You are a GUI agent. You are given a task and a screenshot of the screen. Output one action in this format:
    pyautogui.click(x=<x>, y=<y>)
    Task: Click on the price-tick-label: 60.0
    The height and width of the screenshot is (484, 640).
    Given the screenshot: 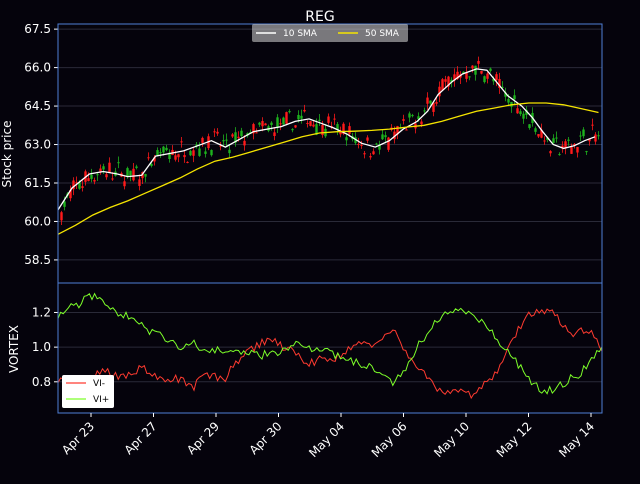 What is the action you would take?
    pyautogui.click(x=37, y=221)
    